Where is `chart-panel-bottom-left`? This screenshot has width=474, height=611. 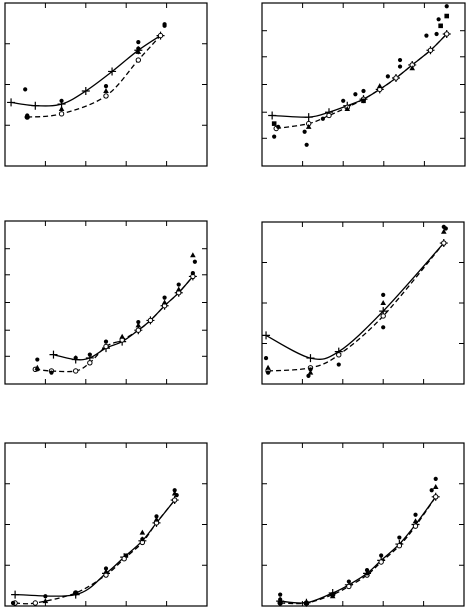 chart-panel-bottom-left is located at coordinates (106, 524).